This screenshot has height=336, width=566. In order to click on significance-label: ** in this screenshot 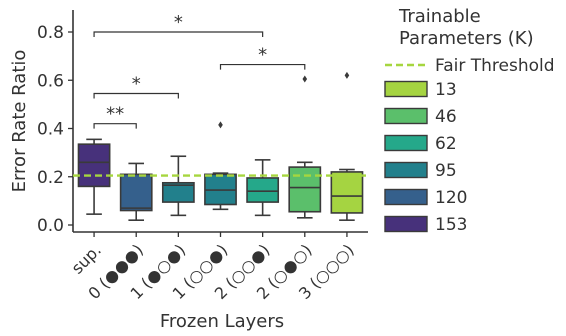, I will do `click(115, 114)`.